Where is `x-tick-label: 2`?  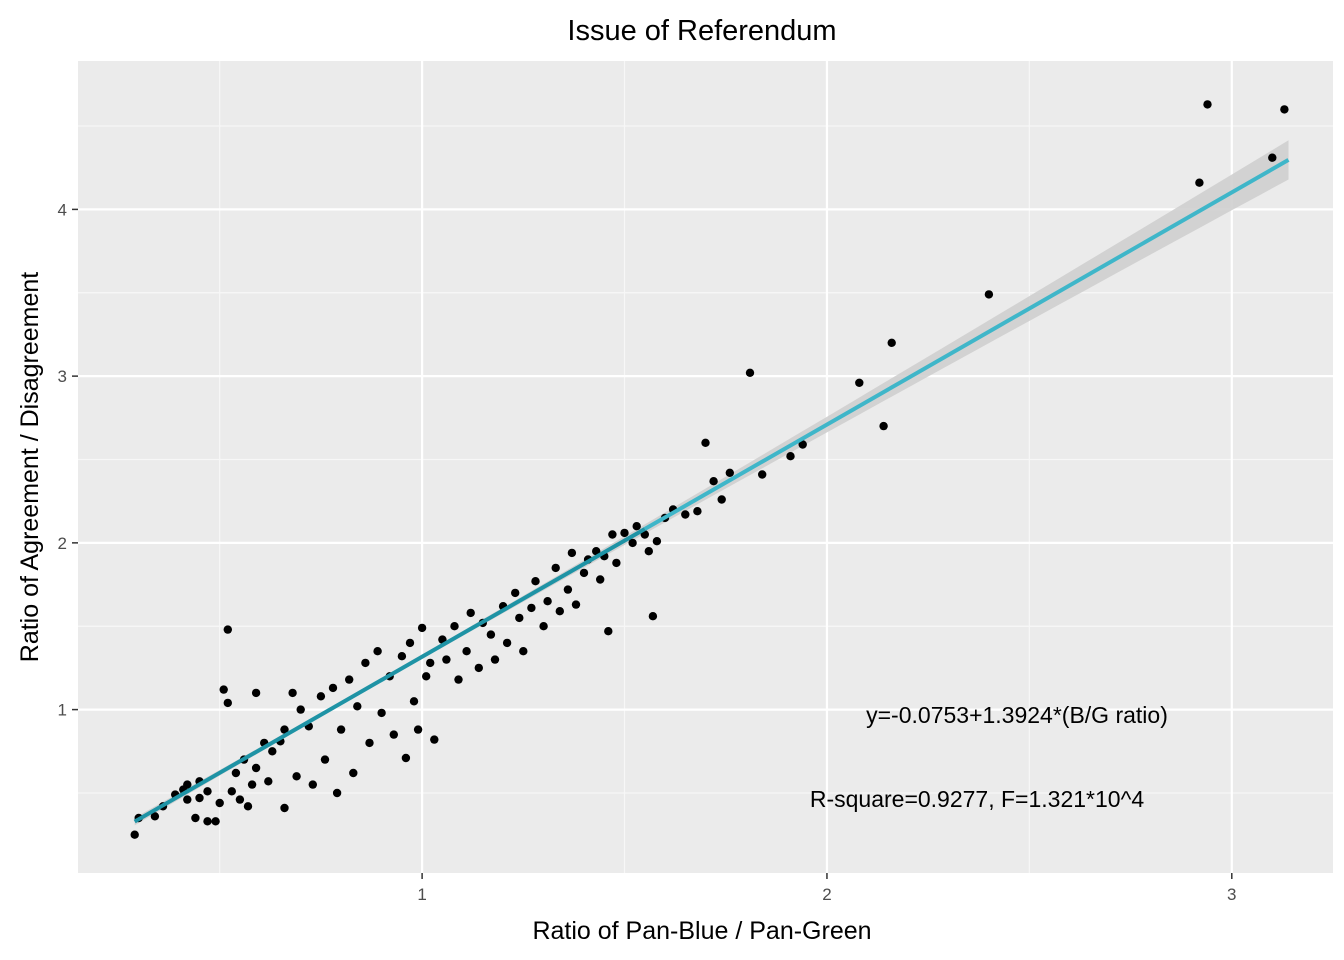 x-tick-label: 2 is located at coordinates (826, 894).